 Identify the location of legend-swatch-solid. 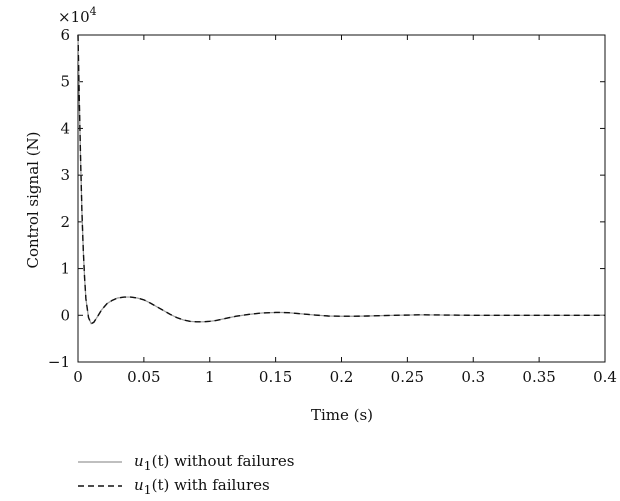
(100, 462).